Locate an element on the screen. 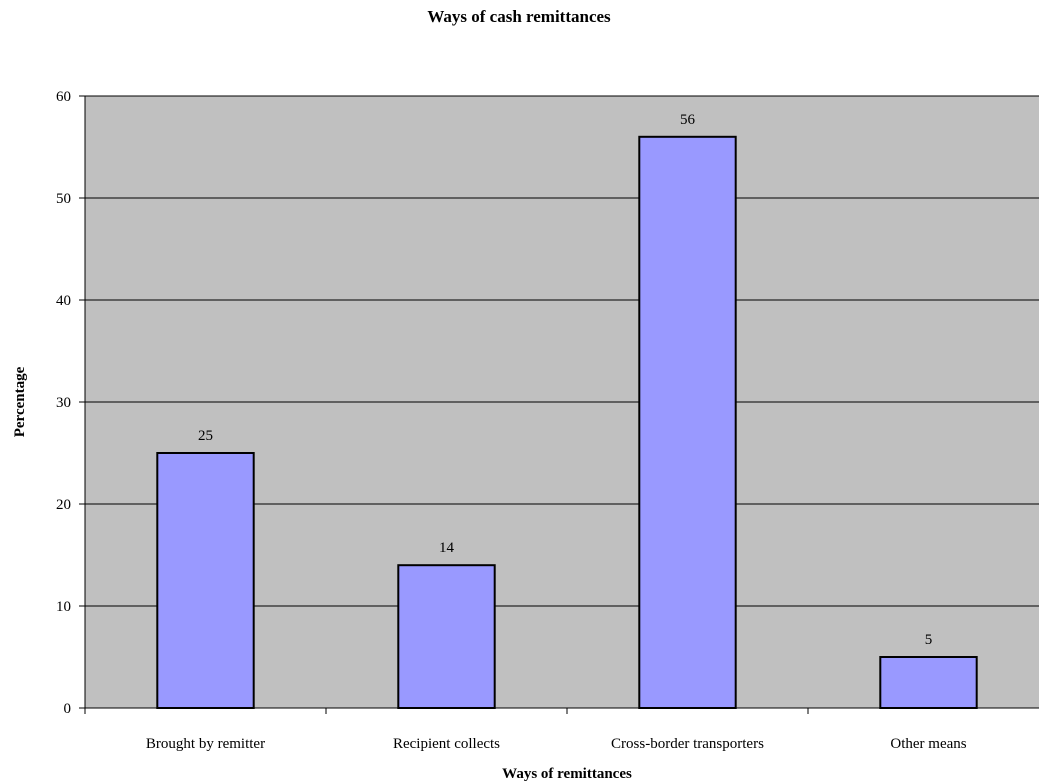 This screenshot has width=1039, height=784. y-tick-label: 0 is located at coordinates (68, 709).